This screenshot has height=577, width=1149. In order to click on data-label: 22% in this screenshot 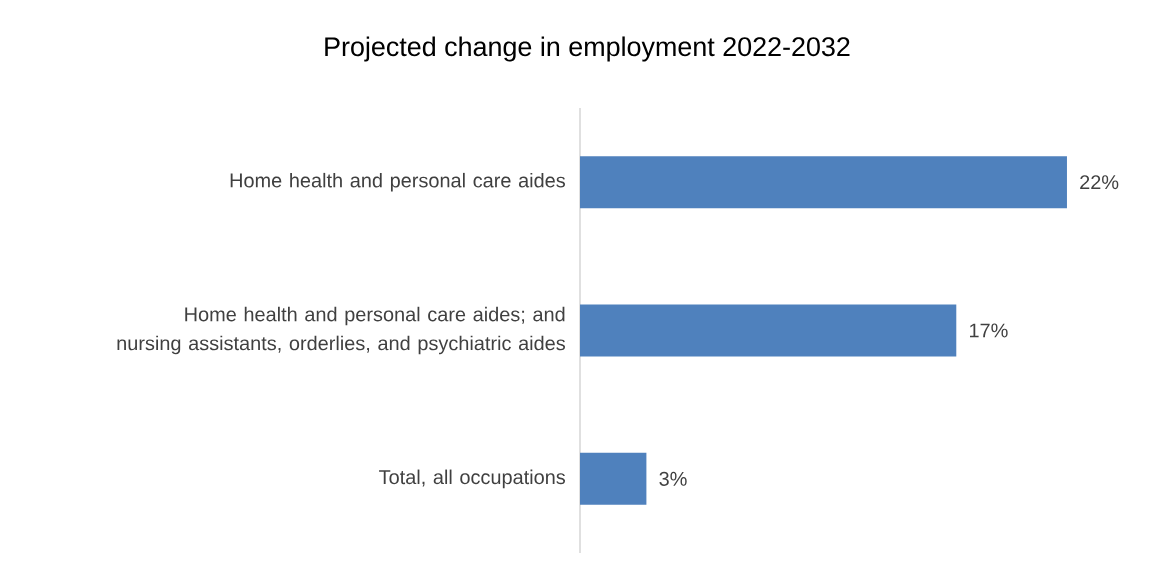, I will do `click(1099, 182)`.